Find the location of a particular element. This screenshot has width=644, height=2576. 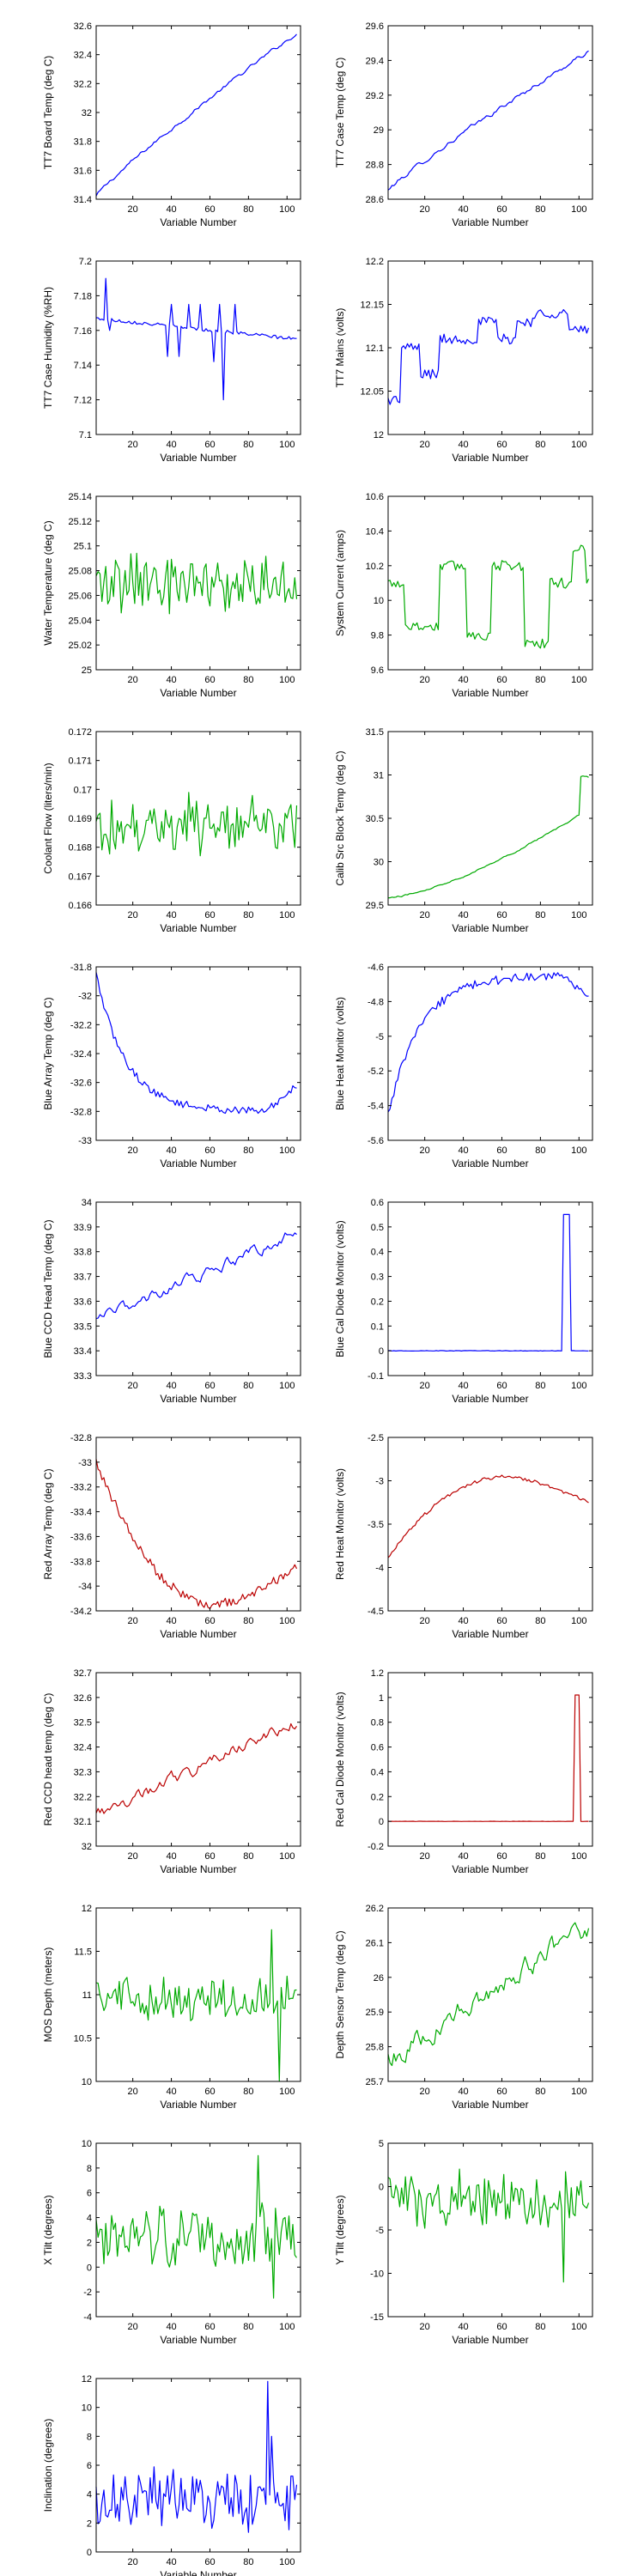

y-axis-label: MOS Depth (meters) is located at coordinates (48, 1995).